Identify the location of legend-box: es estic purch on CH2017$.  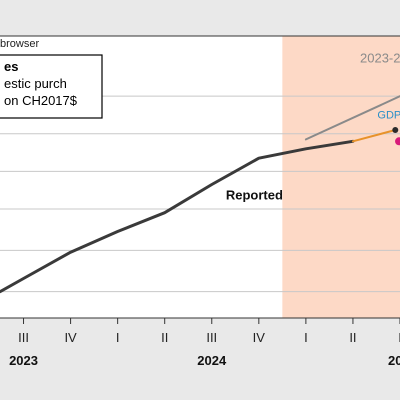
(51, 86).